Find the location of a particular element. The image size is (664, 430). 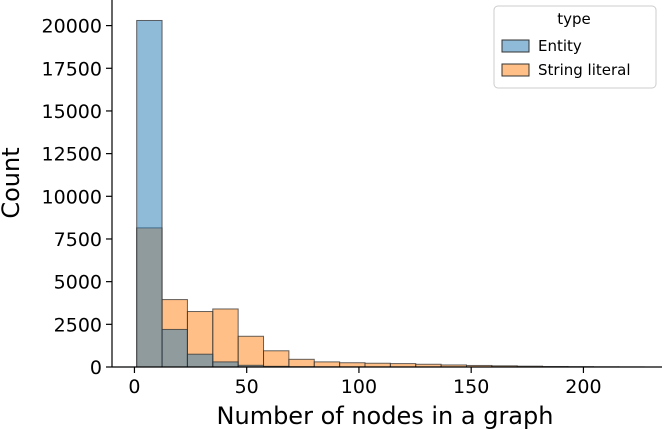

y-tick-label-20000: 20000 is located at coordinates (72, 27).